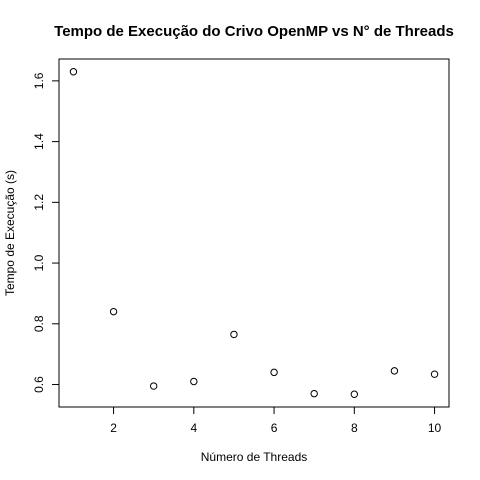 The height and width of the screenshot is (480, 480). I want to click on x-tick-label: 2, so click(113, 428).